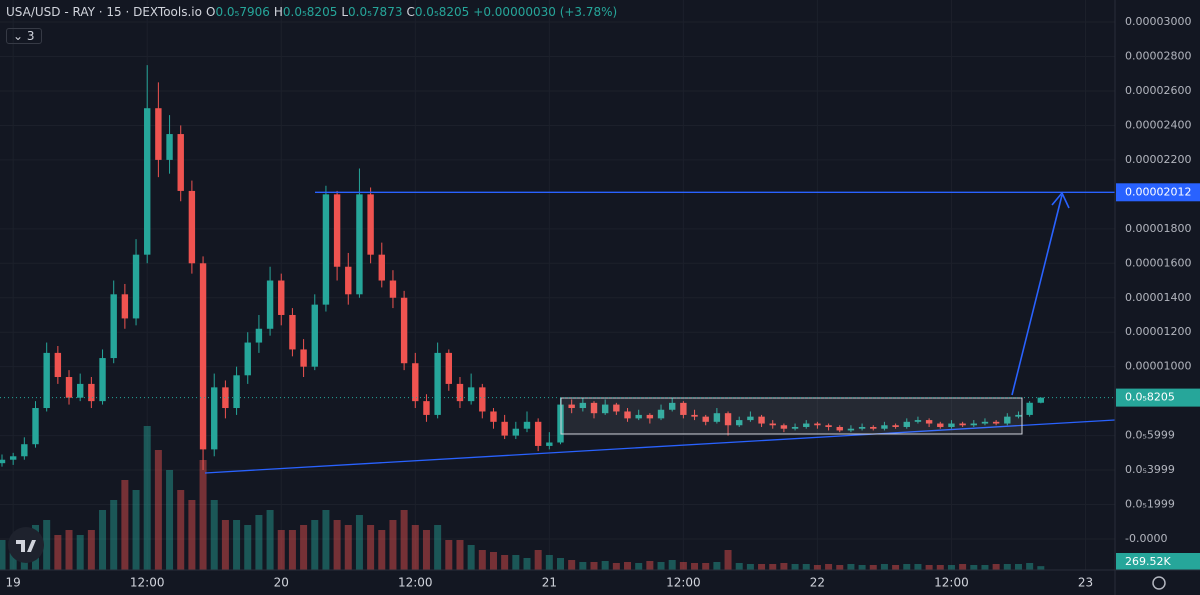 The image size is (1200, 595). Describe the element at coordinates (345, 12) in the screenshot. I see `ohlc-key: L` at that location.